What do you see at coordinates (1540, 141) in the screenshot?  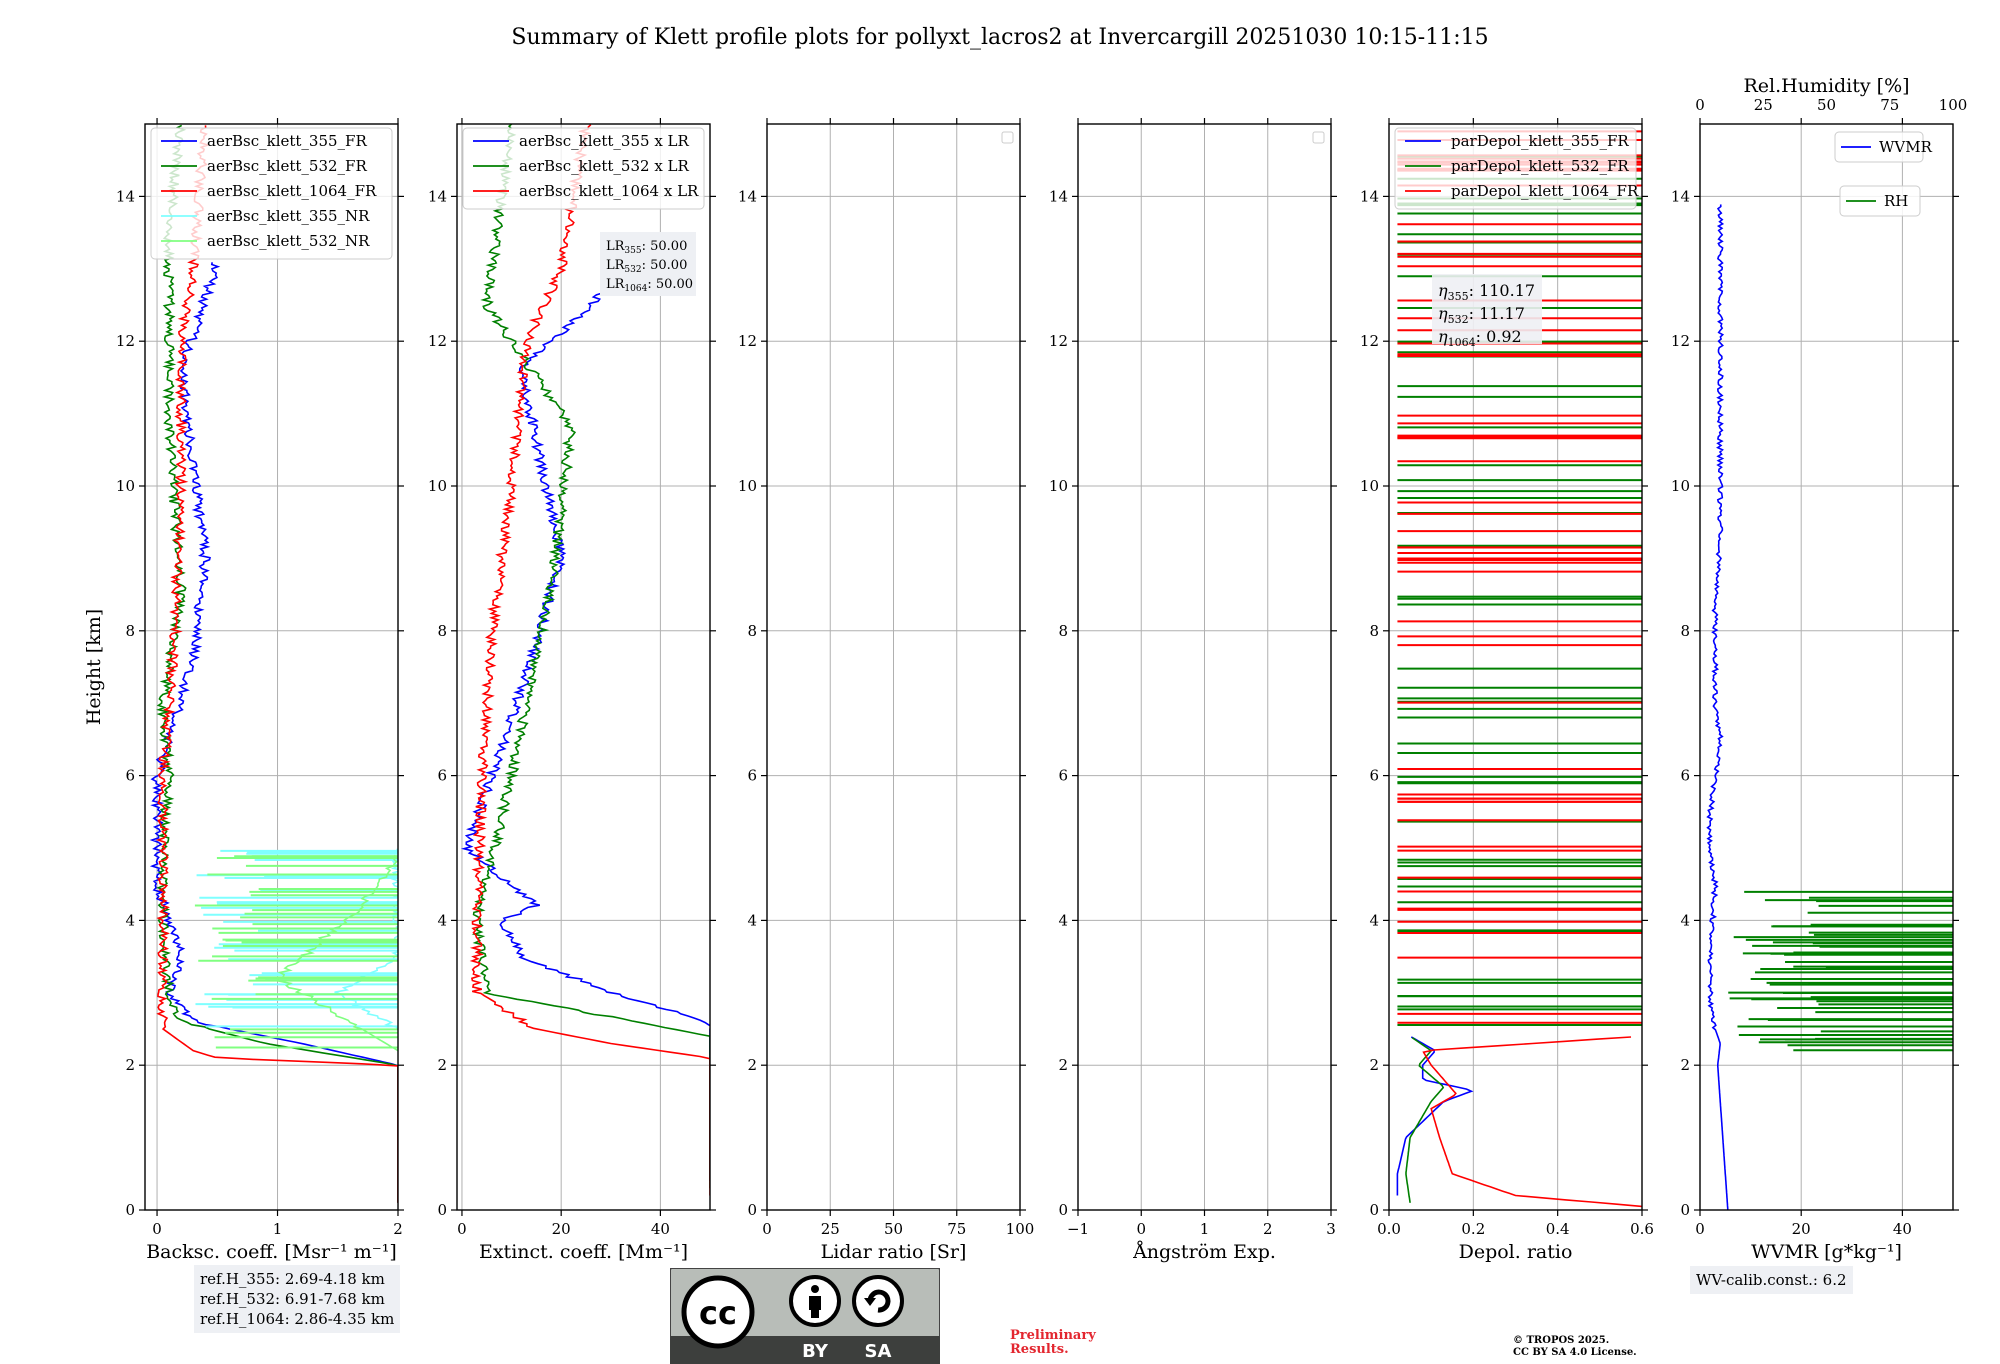 I see `legend-entry: parDepol_klett_355_FR` at bounding box center [1540, 141].